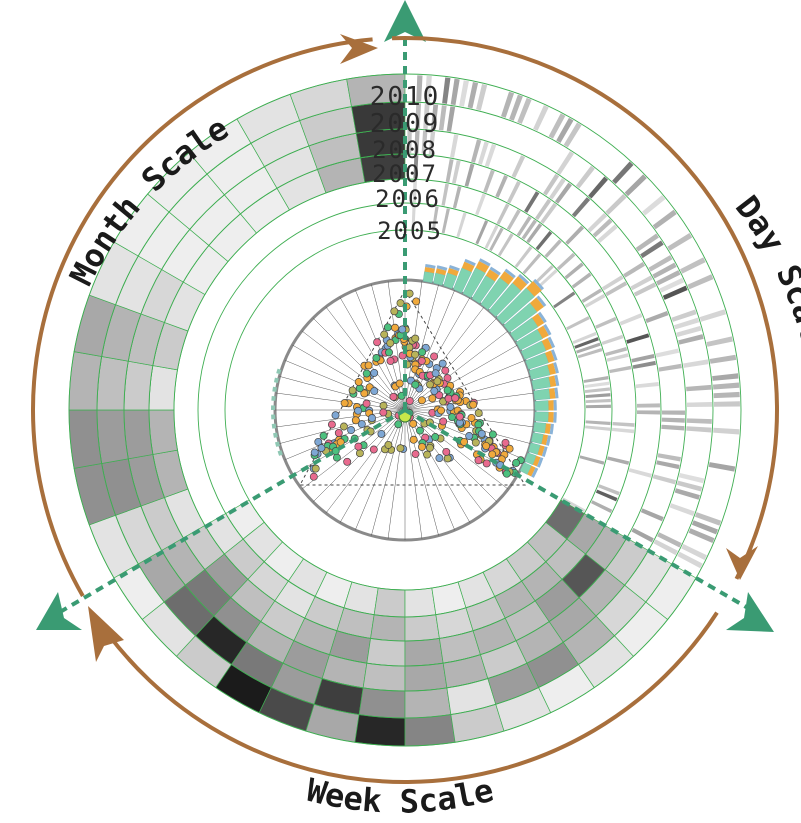 The height and width of the screenshot is (823, 801). I want to click on arrow-head-month, so click(359, 49).